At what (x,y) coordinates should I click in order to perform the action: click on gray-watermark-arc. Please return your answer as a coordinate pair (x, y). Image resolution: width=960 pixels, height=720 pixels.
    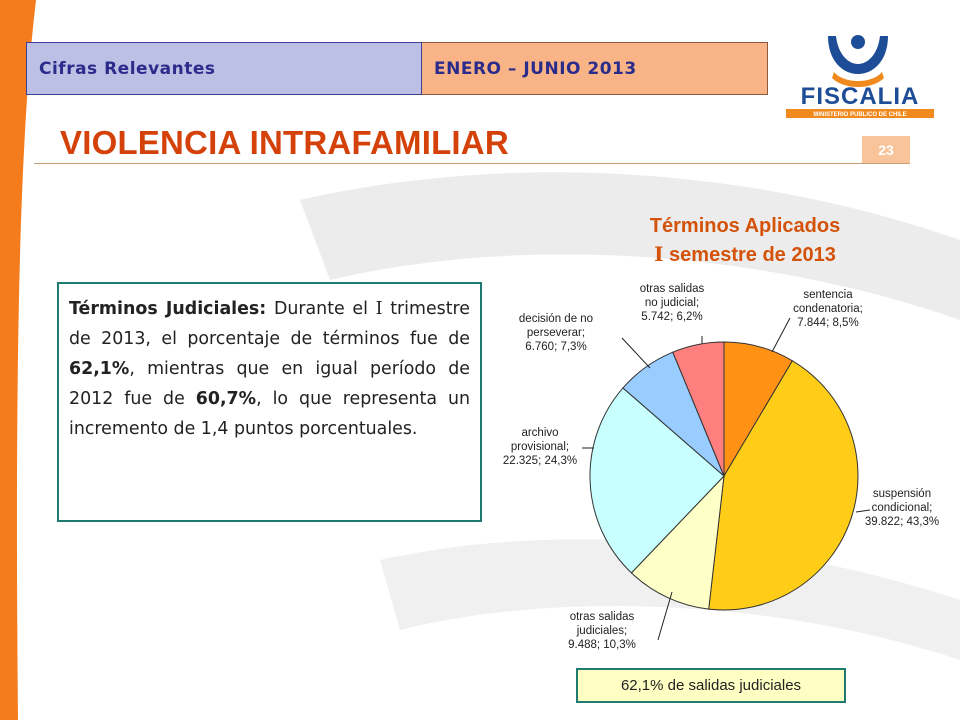
    Looking at the image, I should click on (630, 246).